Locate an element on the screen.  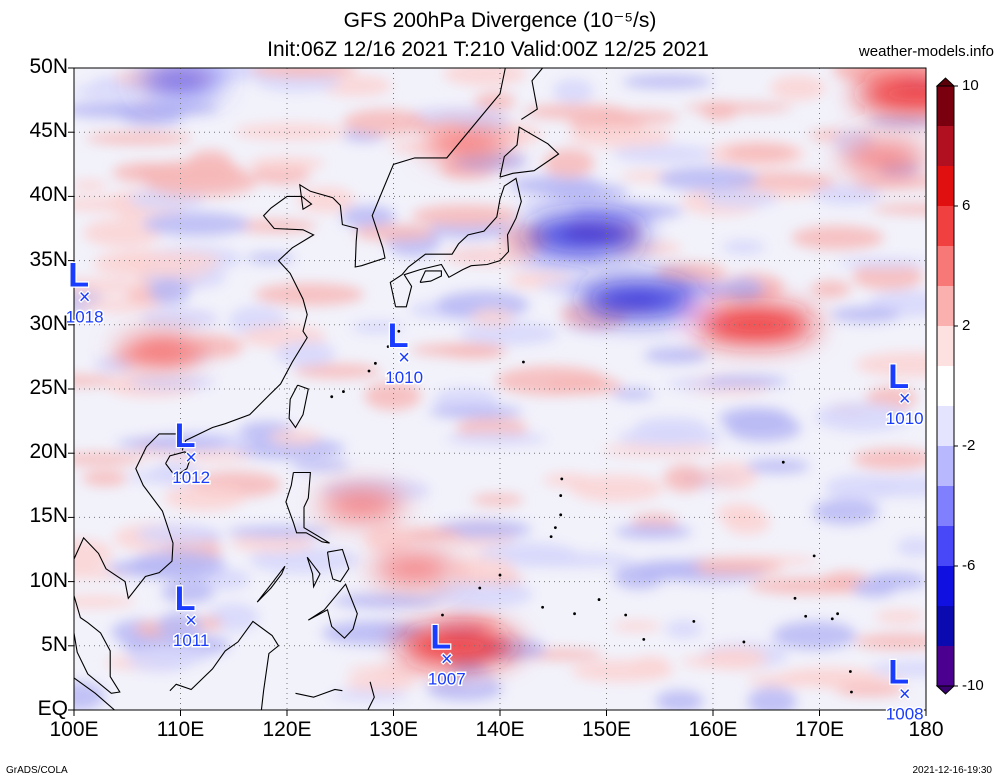
longitude-label: 160E is located at coordinates (713, 729).